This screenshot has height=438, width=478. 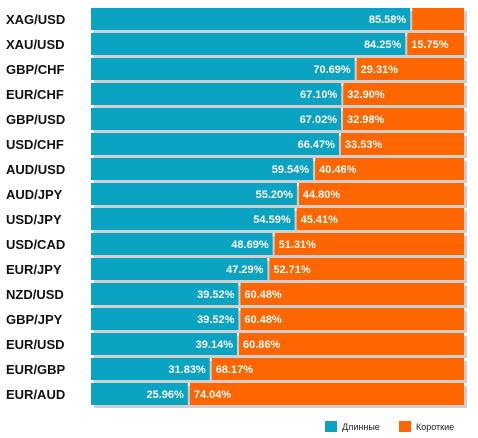 I want to click on chart-row: EUR/JPY 47.29% 52.71%, so click(x=236, y=270).